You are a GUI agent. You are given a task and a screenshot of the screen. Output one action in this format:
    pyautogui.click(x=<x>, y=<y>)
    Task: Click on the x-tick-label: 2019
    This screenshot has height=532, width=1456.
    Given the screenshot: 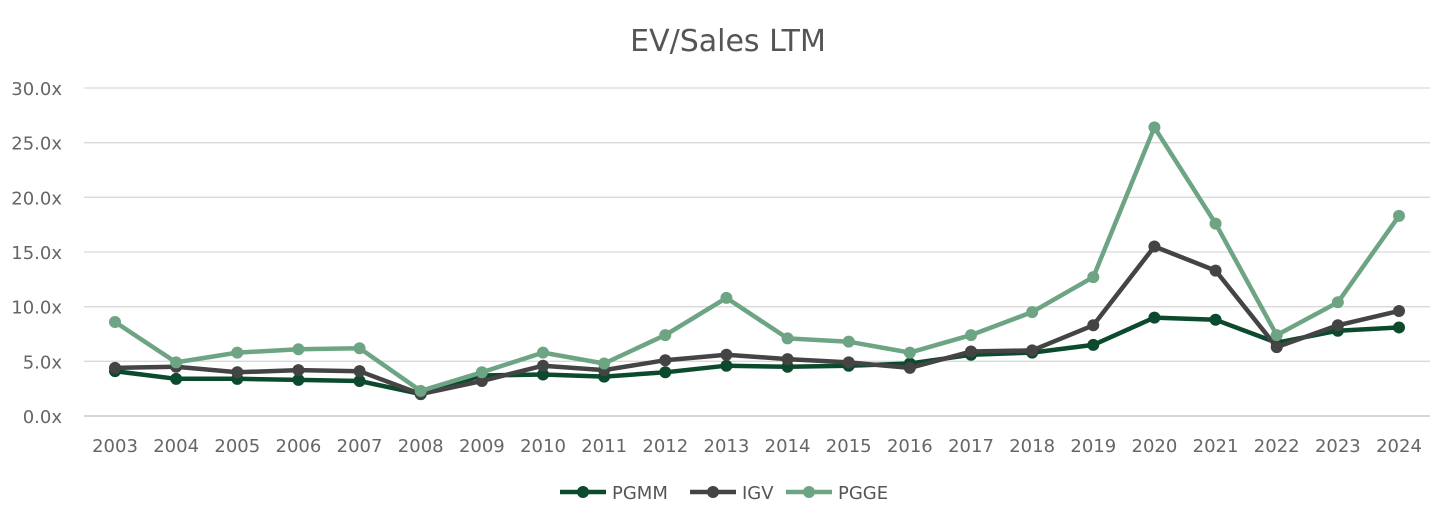 What is the action you would take?
    pyautogui.click(x=1093, y=446)
    